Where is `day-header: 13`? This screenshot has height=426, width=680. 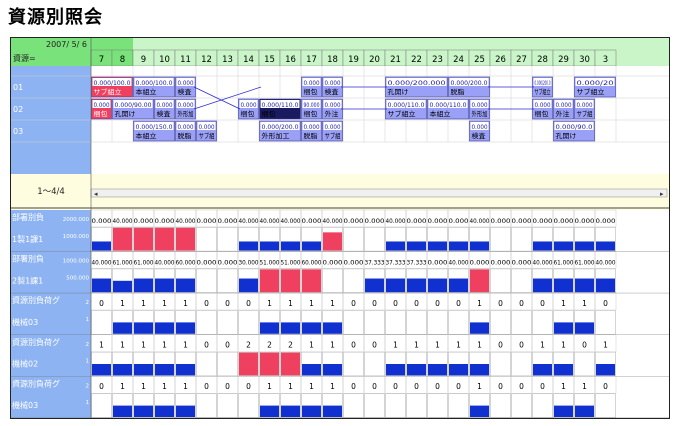
day-header: 13 is located at coordinates (227, 60).